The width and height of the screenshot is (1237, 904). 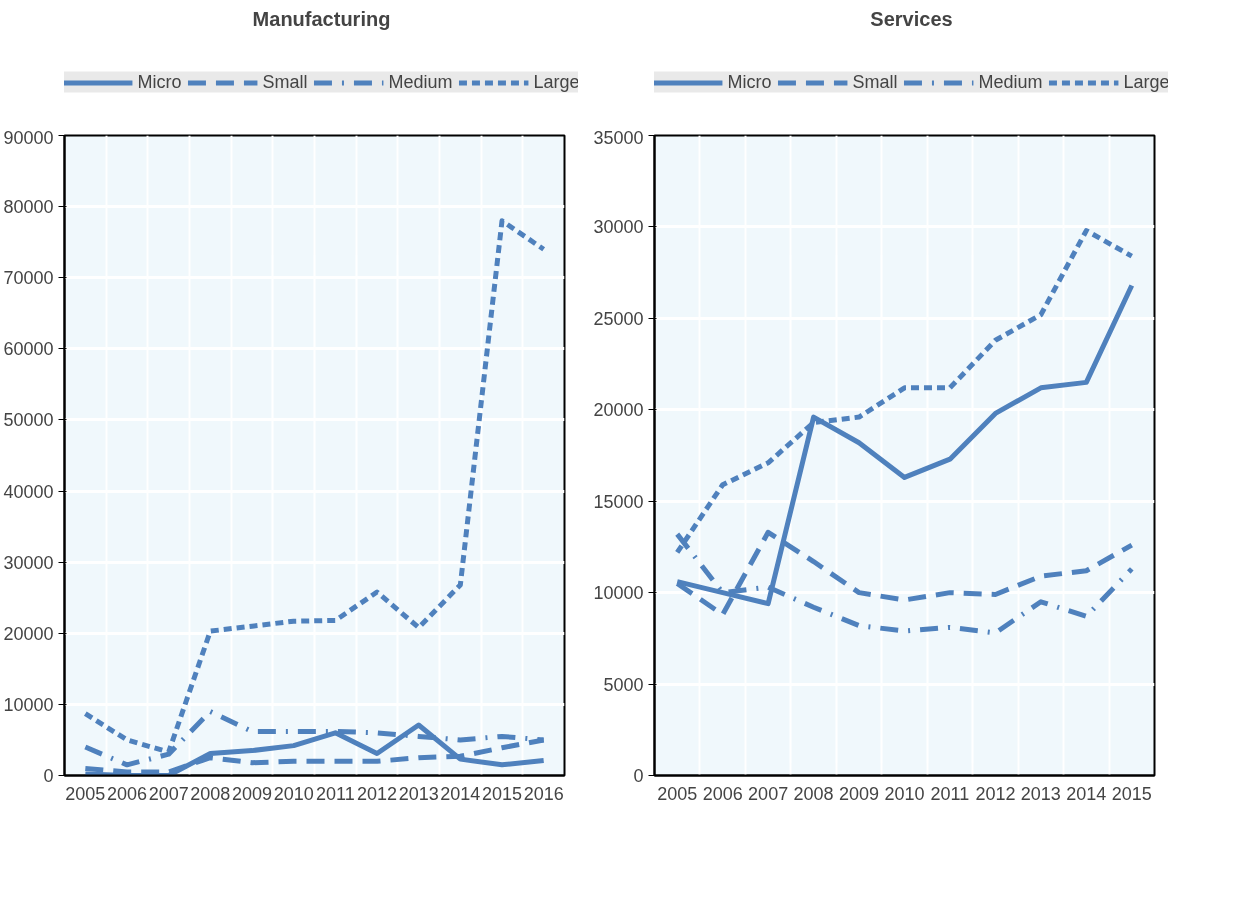 What do you see at coordinates (618, 501) in the screenshot?
I see `y-tick-label: 15000` at bounding box center [618, 501].